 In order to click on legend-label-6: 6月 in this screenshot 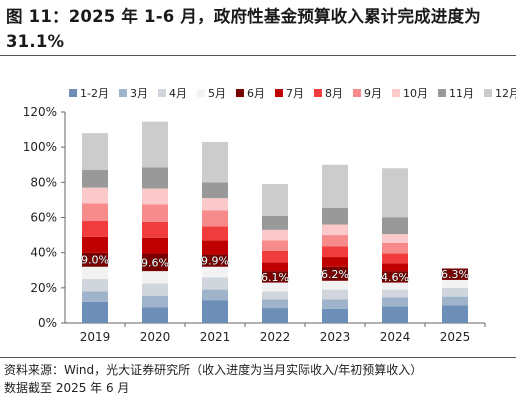, I will do `click(256, 93)`.